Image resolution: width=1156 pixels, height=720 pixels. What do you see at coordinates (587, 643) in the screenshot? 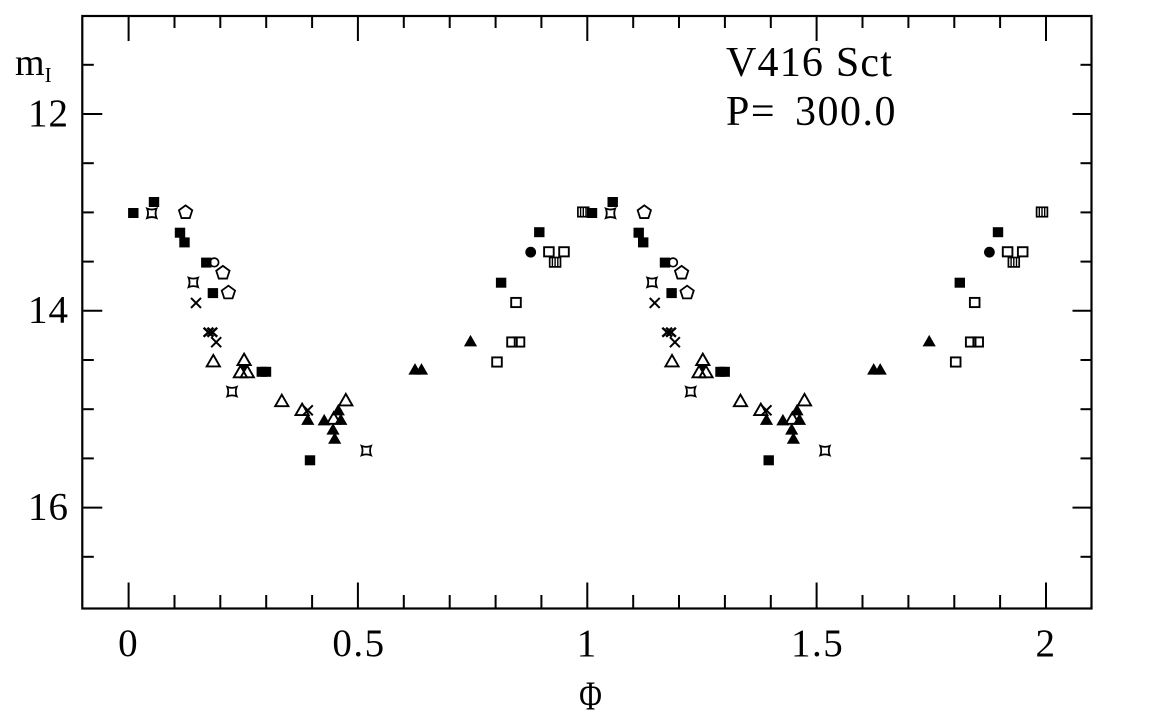
I see `svg-text: 1` at bounding box center [587, 643].